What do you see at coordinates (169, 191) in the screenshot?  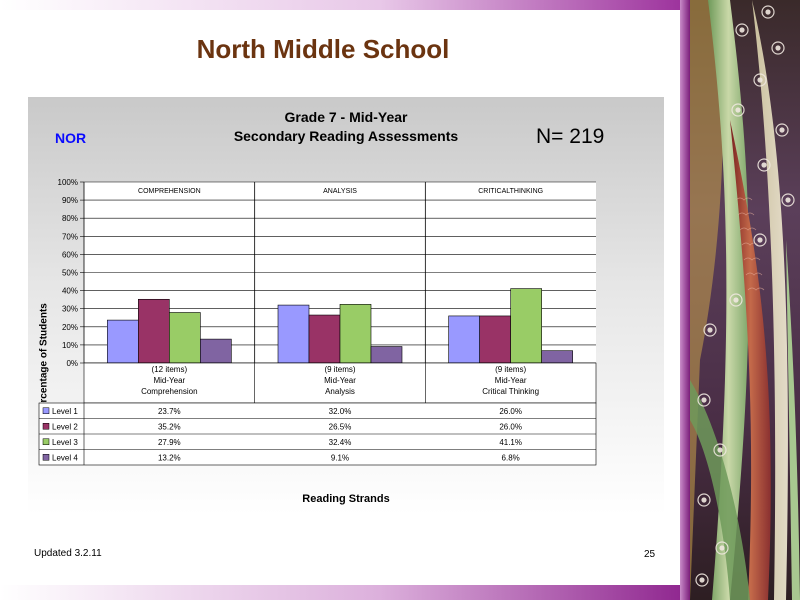 I see `strand-label: COMPREHENSION` at bounding box center [169, 191].